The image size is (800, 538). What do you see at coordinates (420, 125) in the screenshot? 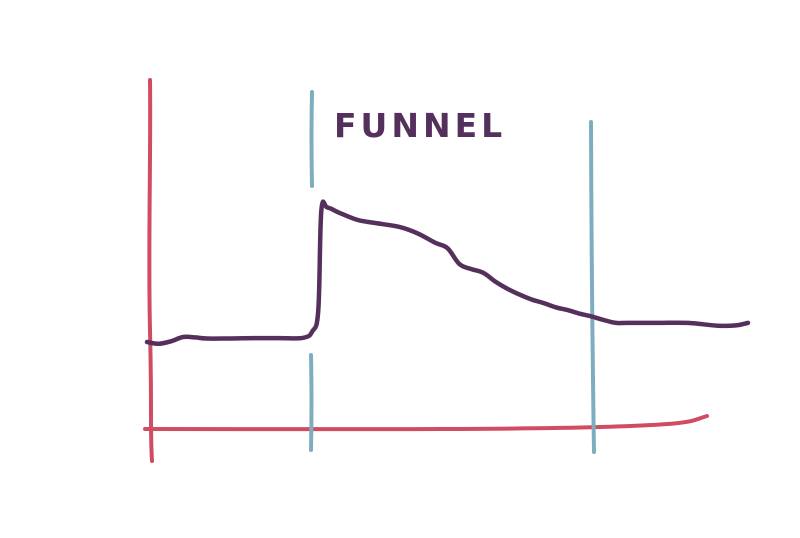
I see `funnel-annotation: FUNNEL` at bounding box center [420, 125].